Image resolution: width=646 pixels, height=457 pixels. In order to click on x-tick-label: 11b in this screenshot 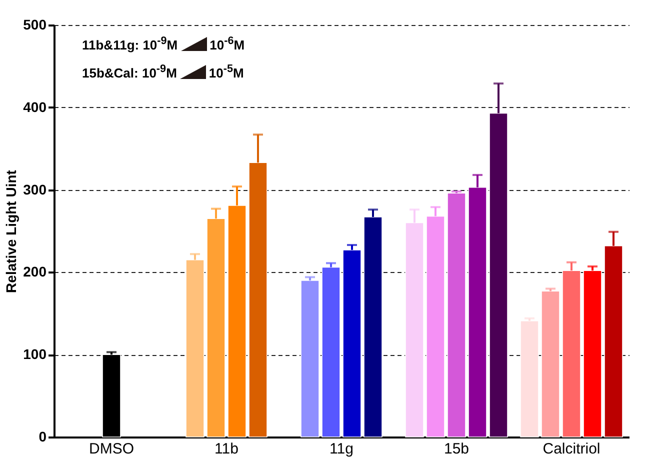, I will do `click(226, 448)`.